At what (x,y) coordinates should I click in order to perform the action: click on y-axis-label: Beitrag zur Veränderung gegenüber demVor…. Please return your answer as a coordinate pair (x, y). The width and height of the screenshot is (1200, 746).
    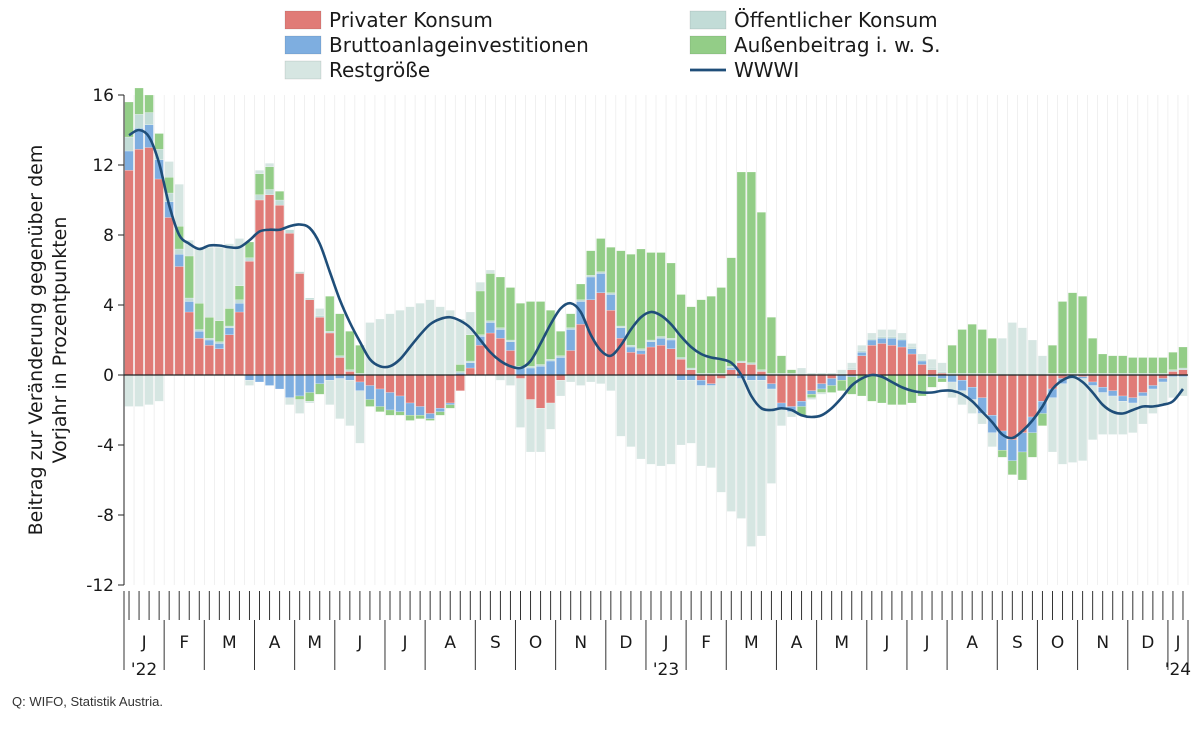
    Looking at the image, I should click on (48, 340).